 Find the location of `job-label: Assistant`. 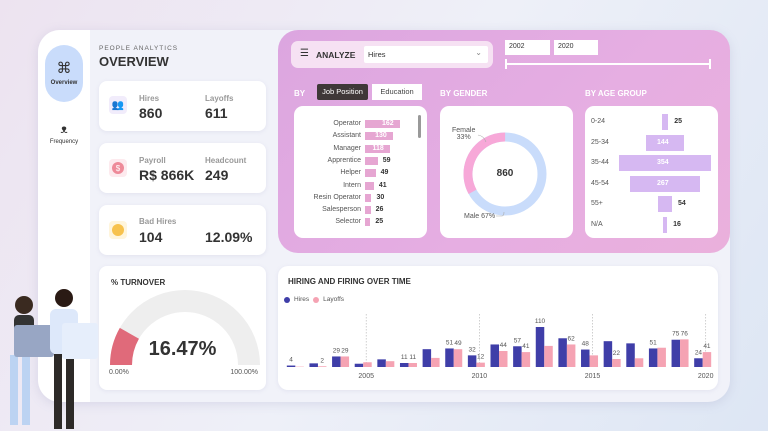

job-label: Assistant is located at coordinates (346, 136).